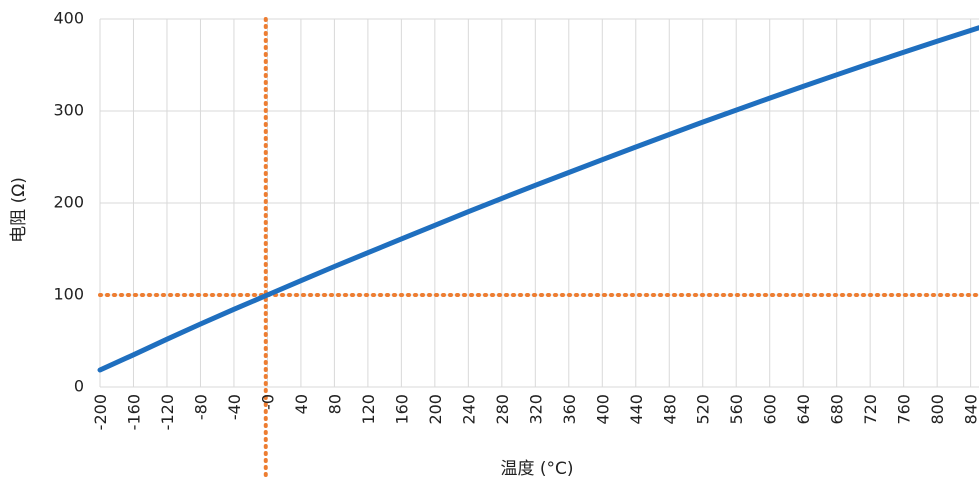 The width and height of the screenshot is (979, 481). Describe the element at coordinates (669, 409) in the screenshot. I see `x-tick-label: 480` at that location.